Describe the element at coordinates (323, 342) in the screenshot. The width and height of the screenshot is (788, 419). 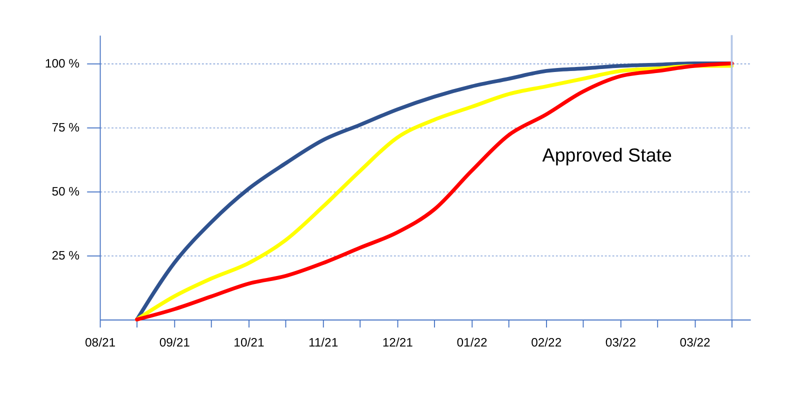
I see `x-tick-label: 11/21` at that location.